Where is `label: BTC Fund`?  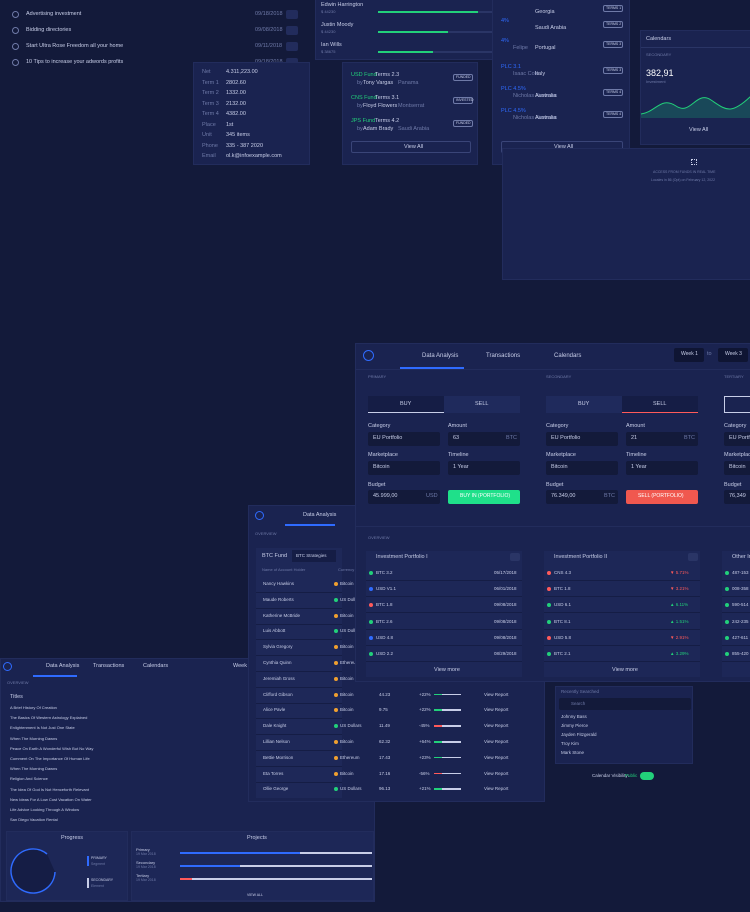 label: BTC Fund is located at coordinates (275, 556).